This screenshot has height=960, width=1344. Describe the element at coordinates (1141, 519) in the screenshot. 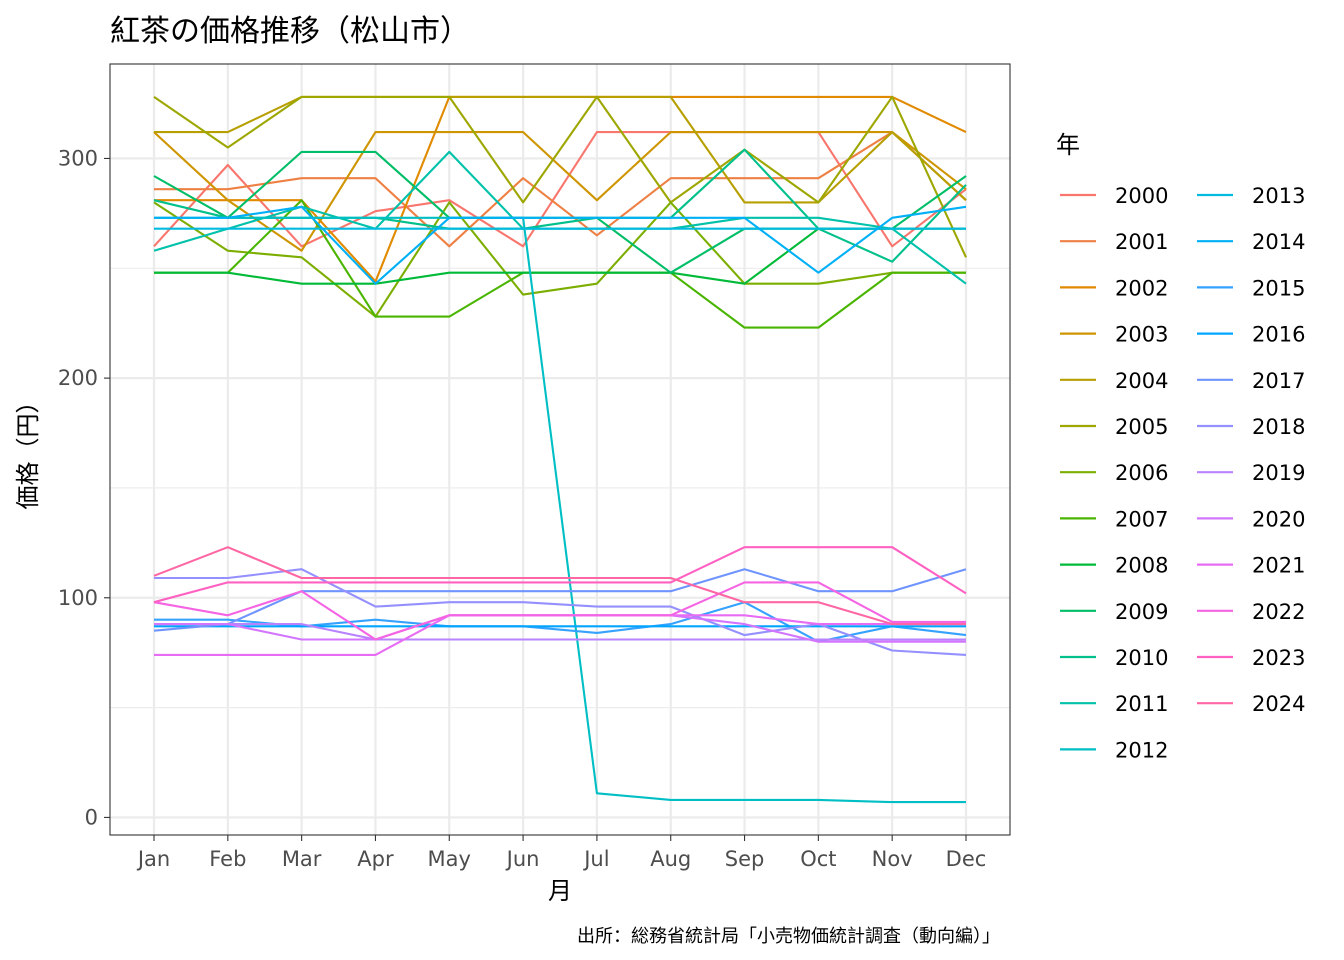

I see `legend-label-2007: 2007` at that location.